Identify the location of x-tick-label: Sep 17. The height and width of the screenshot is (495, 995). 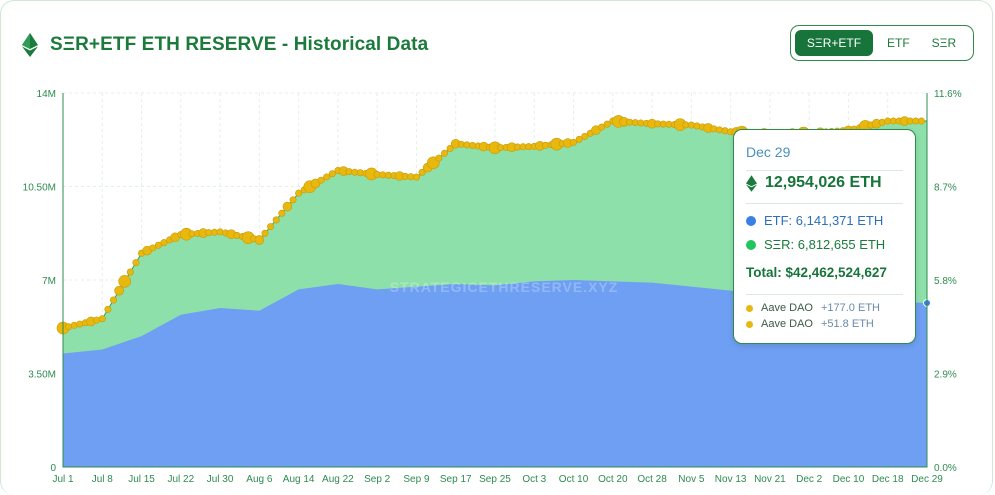
(456, 479).